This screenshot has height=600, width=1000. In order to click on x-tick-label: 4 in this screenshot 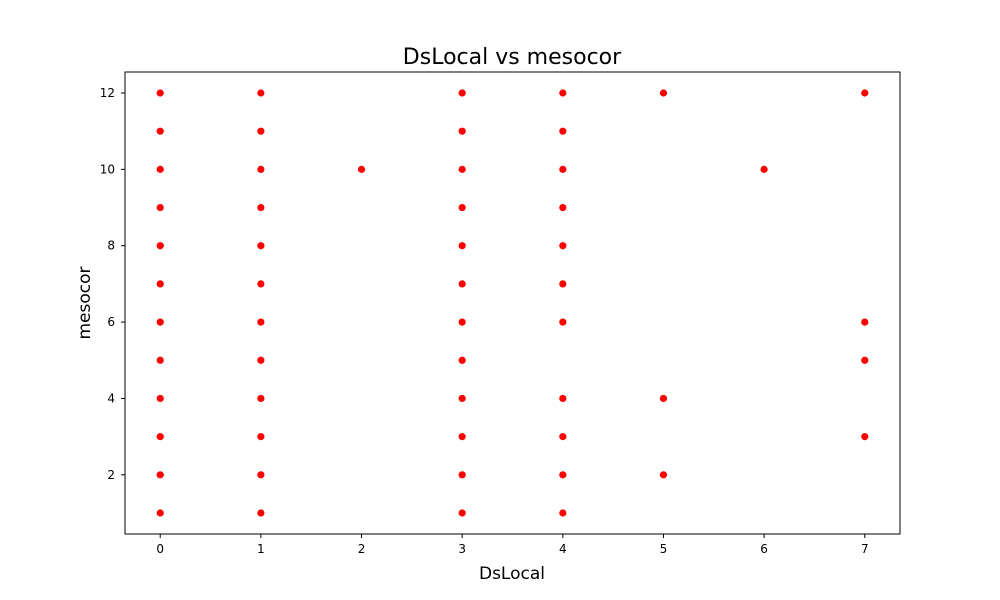, I will do `click(563, 549)`.